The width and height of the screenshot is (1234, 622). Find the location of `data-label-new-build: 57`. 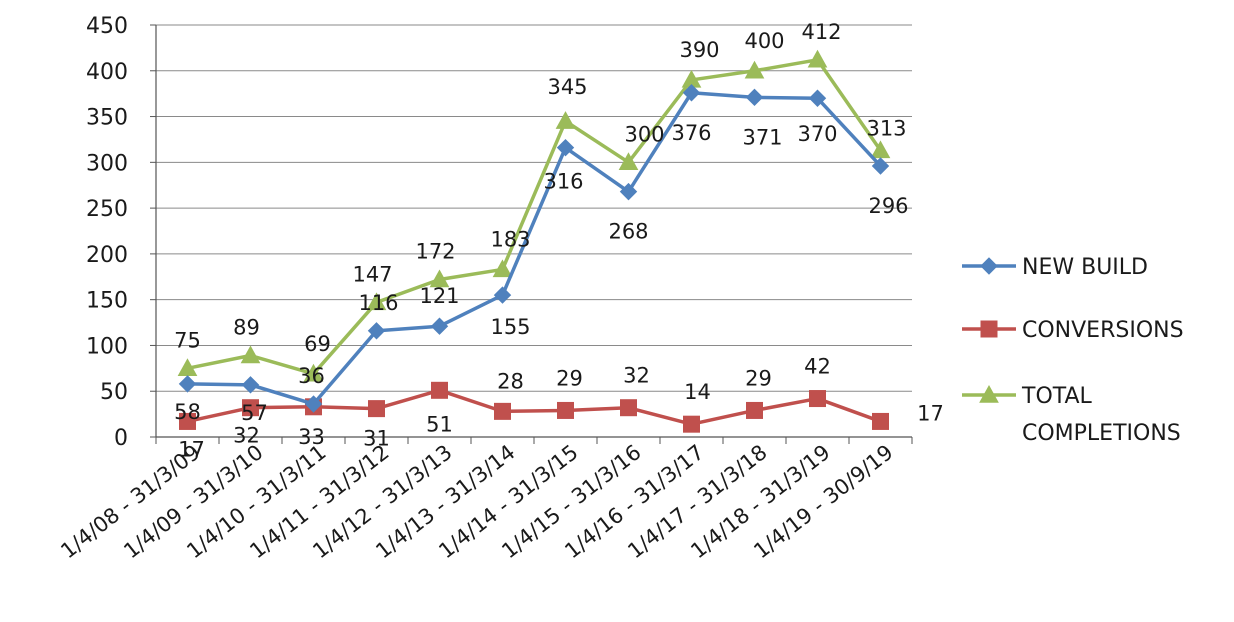

data-label-new-build: 57 is located at coordinates (254, 413).